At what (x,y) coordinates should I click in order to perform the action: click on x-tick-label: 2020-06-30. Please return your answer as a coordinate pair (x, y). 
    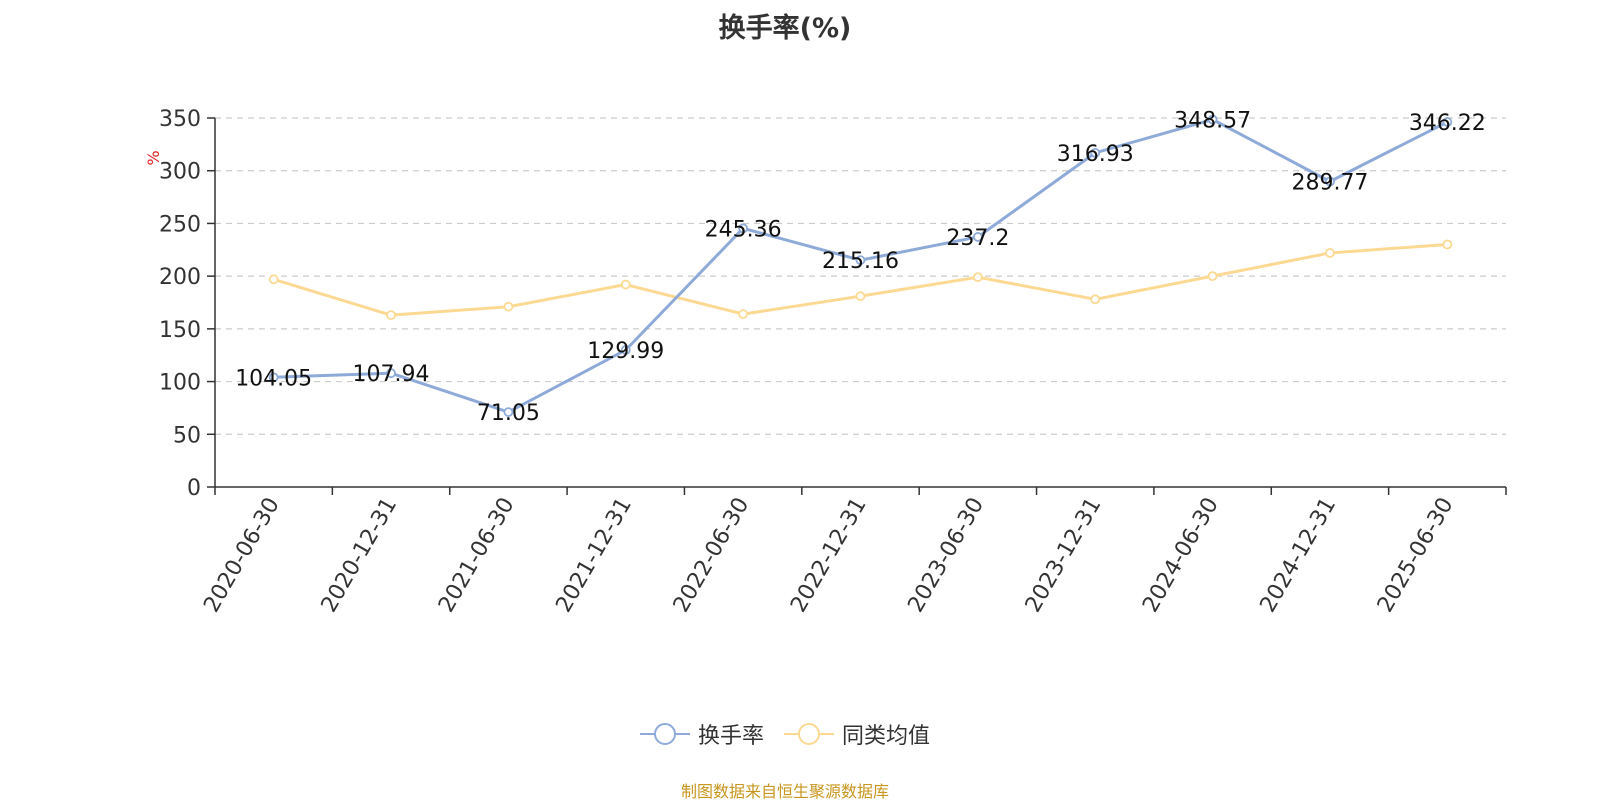
    Looking at the image, I should click on (242, 555).